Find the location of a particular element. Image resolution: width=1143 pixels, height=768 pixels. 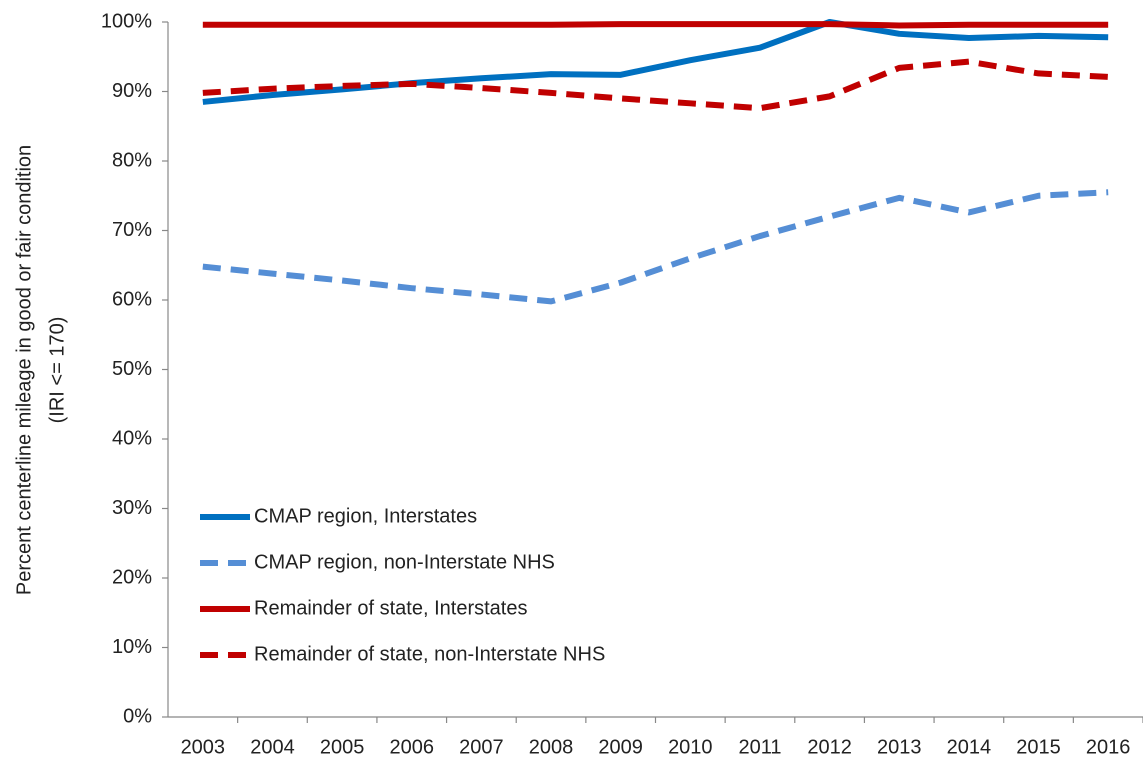

x-tick-label: 2004 is located at coordinates (272, 747).